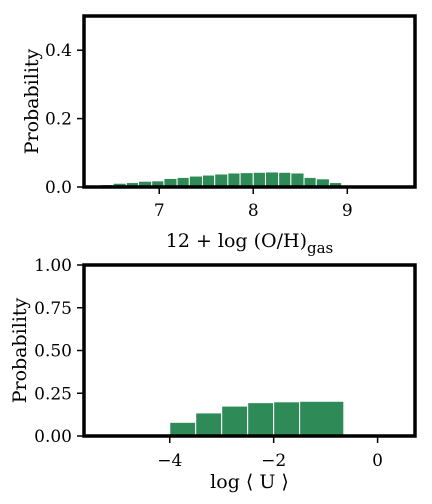  I want to click on x-tick-label: −4, so click(169, 461).